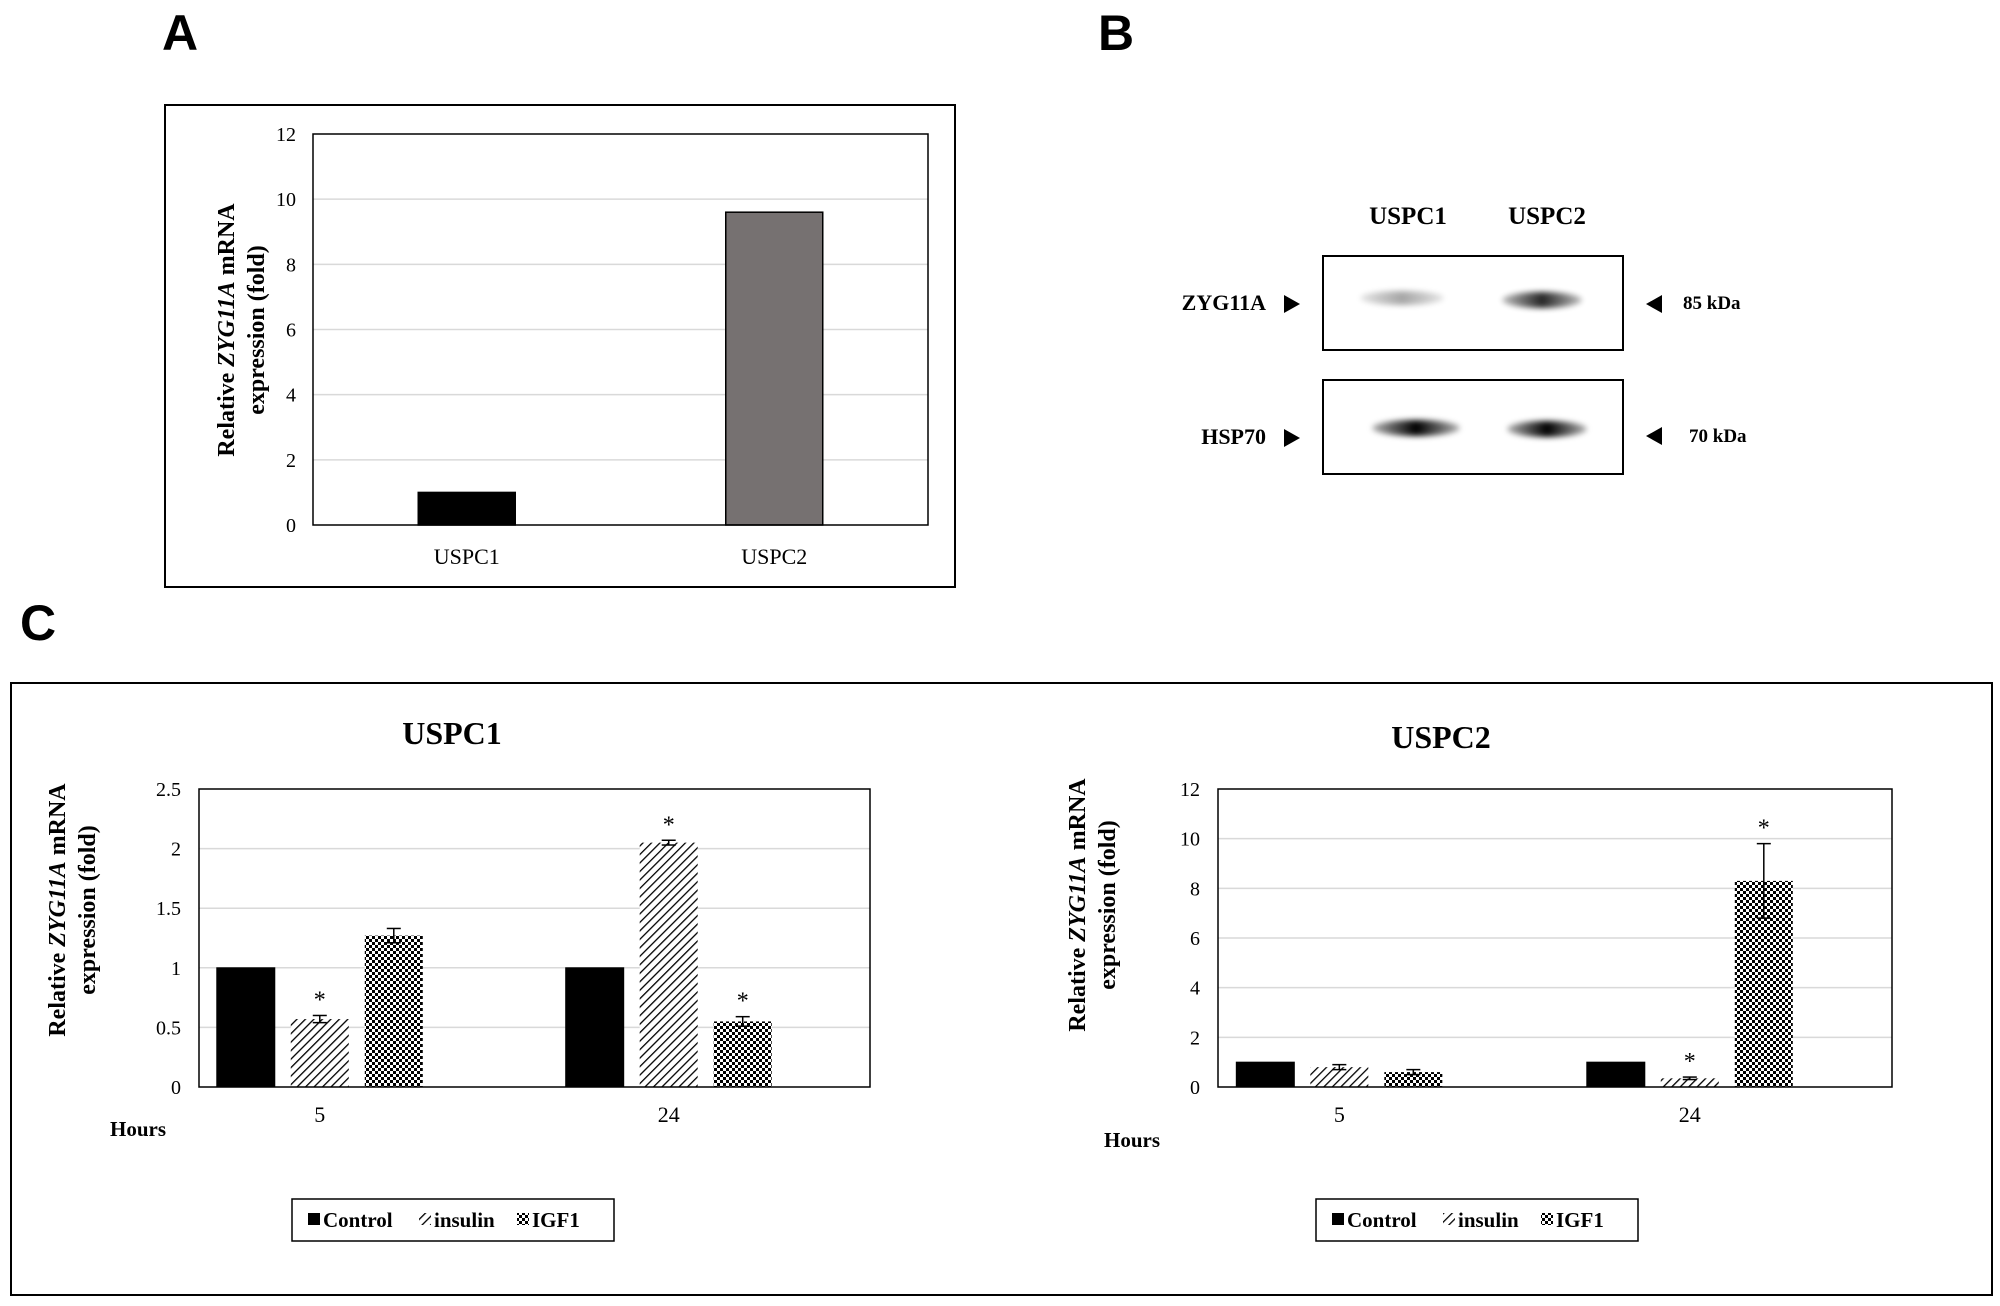  What do you see at coordinates (176, 969) in the screenshot?
I see `c1-y-tick: 1` at bounding box center [176, 969].